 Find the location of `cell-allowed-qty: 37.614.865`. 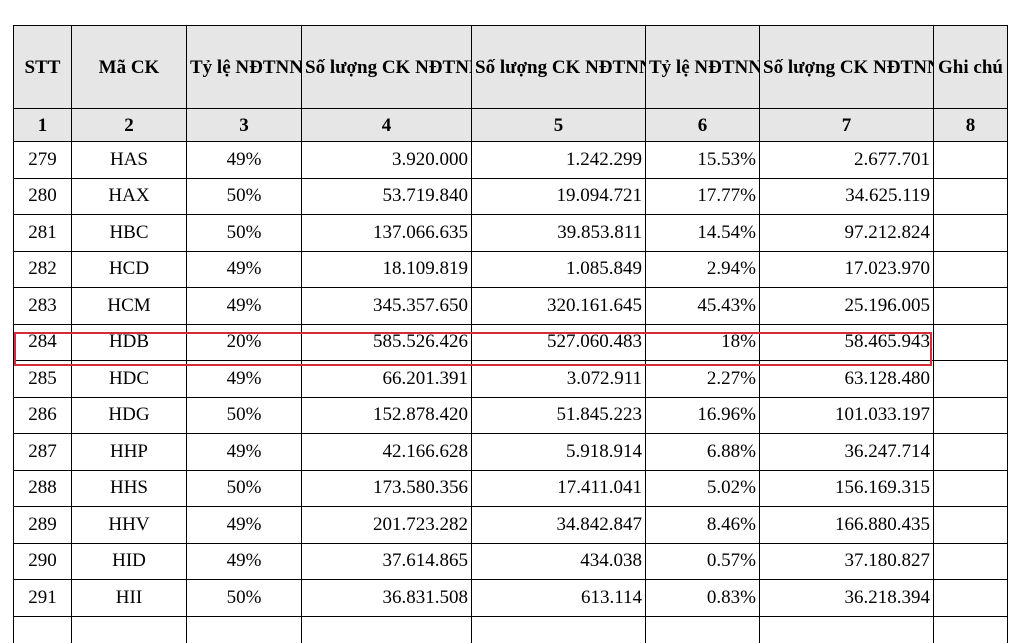

cell-allowed-qty: 37.614.865 is located at coordinates (386, 561).